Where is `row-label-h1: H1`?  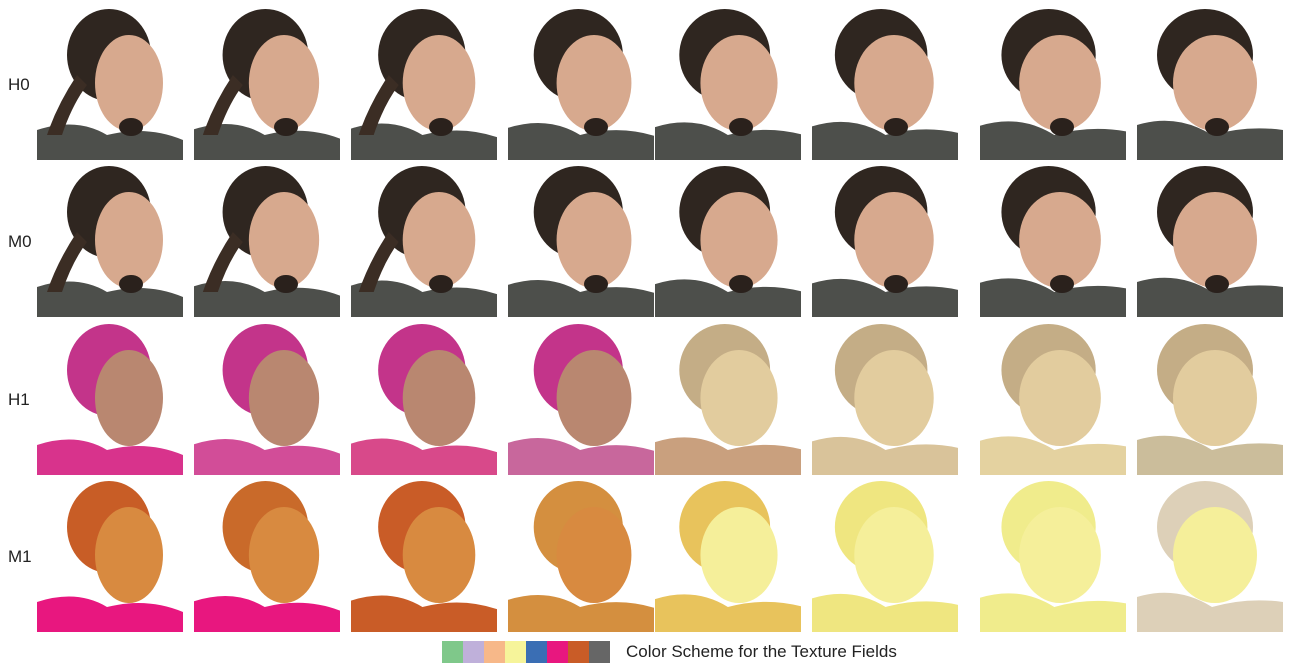 row-label-h1: H1 is located at coordinates (19, 399).